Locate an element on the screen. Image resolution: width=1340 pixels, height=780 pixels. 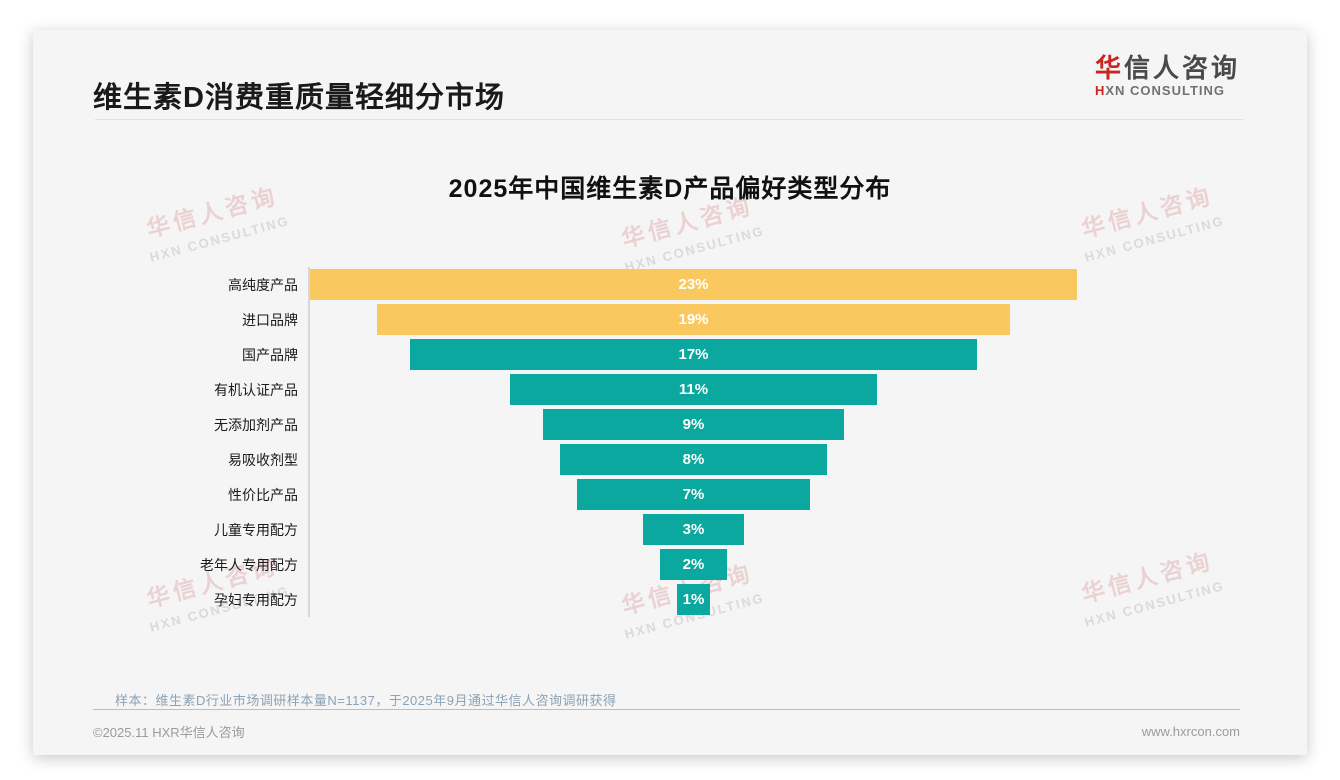
bar-area: 9% is located at coordinates (692, 424).